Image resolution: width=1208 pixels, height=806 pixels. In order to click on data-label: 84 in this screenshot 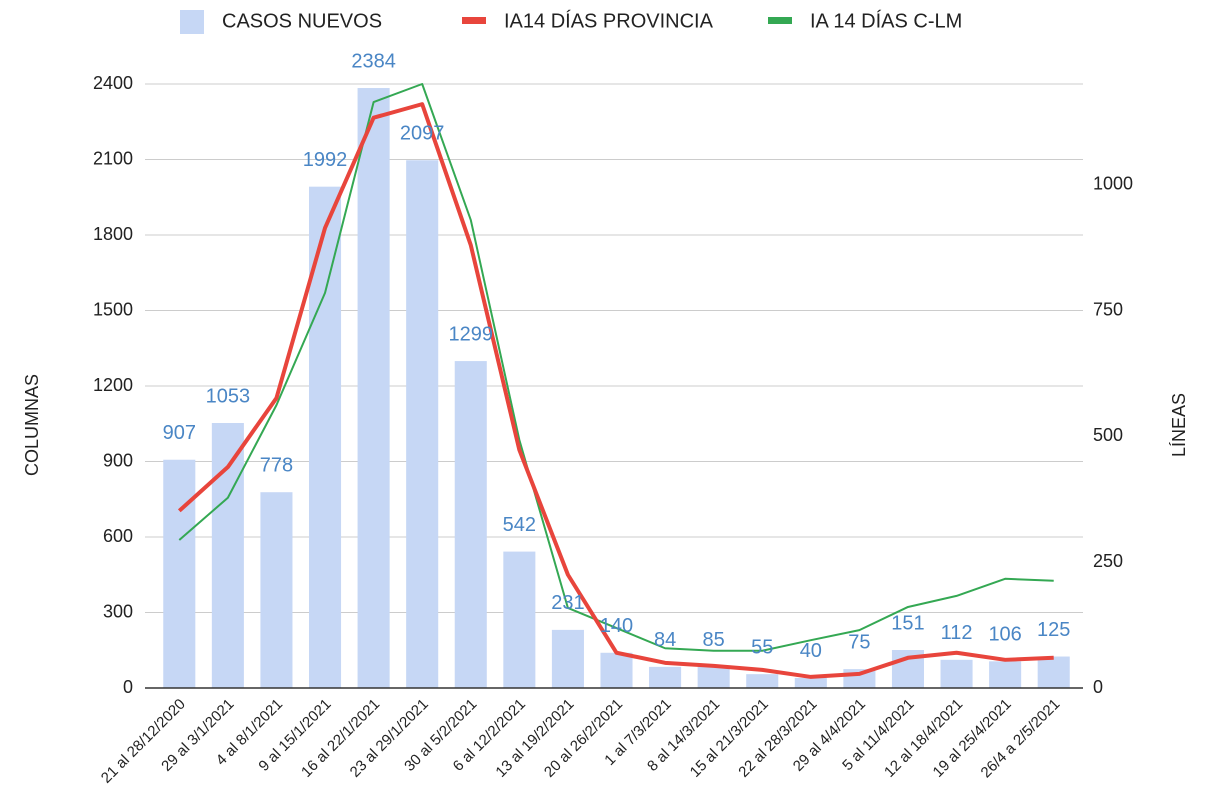, I will do `click(665, 640)`.